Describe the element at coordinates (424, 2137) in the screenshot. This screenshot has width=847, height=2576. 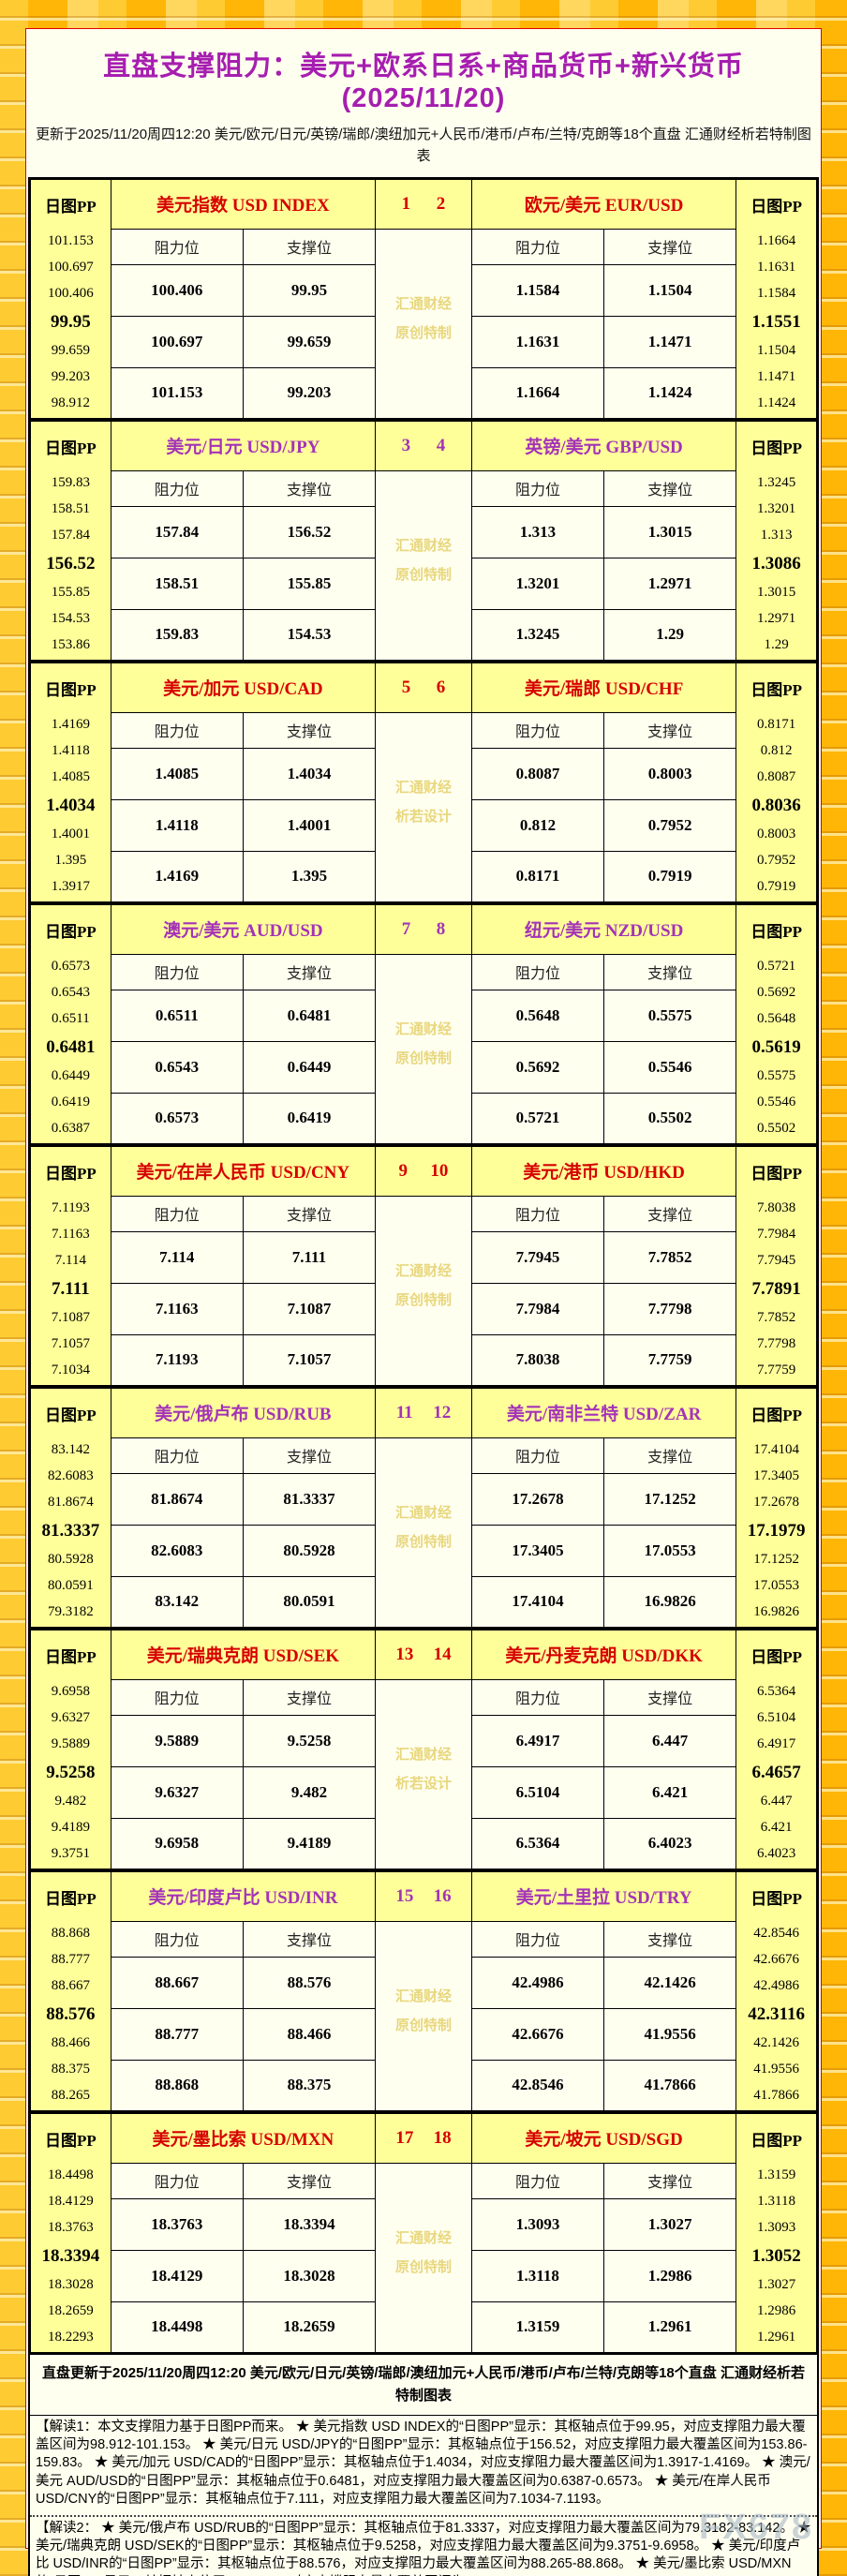
I see `pair-numbers: 17 18` at that location.